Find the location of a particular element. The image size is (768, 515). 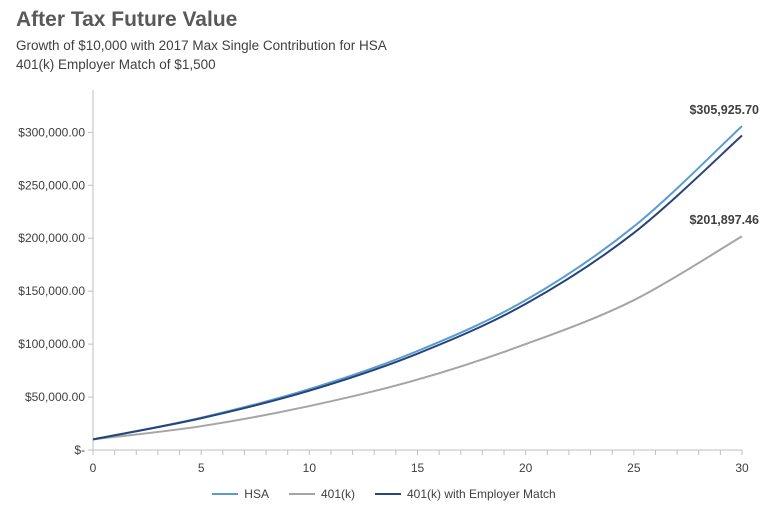

x-tick-label: 20 is located at coordinates (526, 468).